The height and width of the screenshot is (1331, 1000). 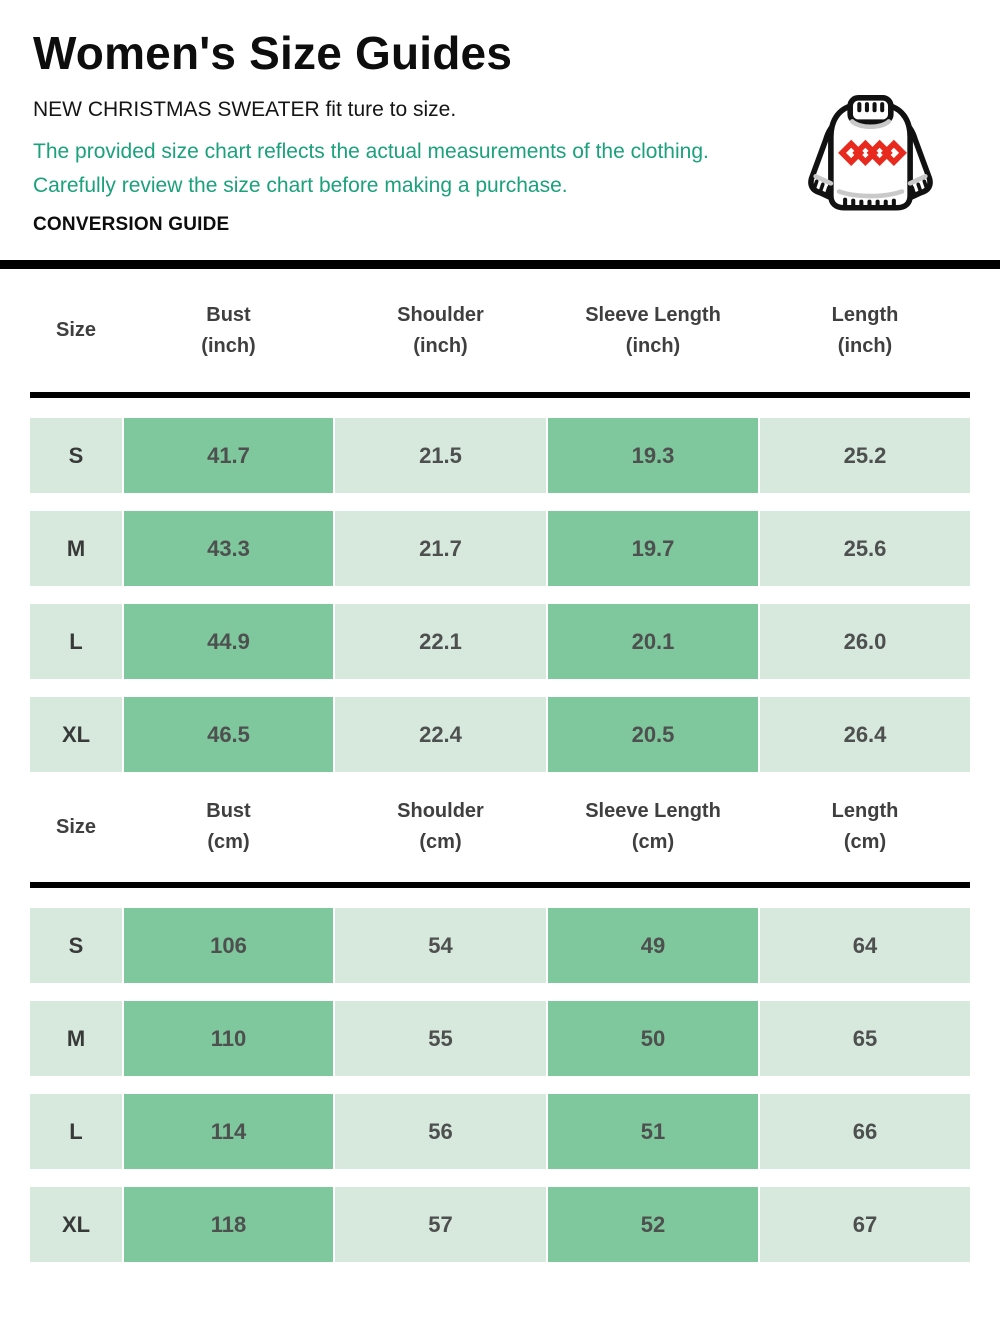 I want to click on table-row-l: L 114 56 51 66, so click(x=500, y=1131).